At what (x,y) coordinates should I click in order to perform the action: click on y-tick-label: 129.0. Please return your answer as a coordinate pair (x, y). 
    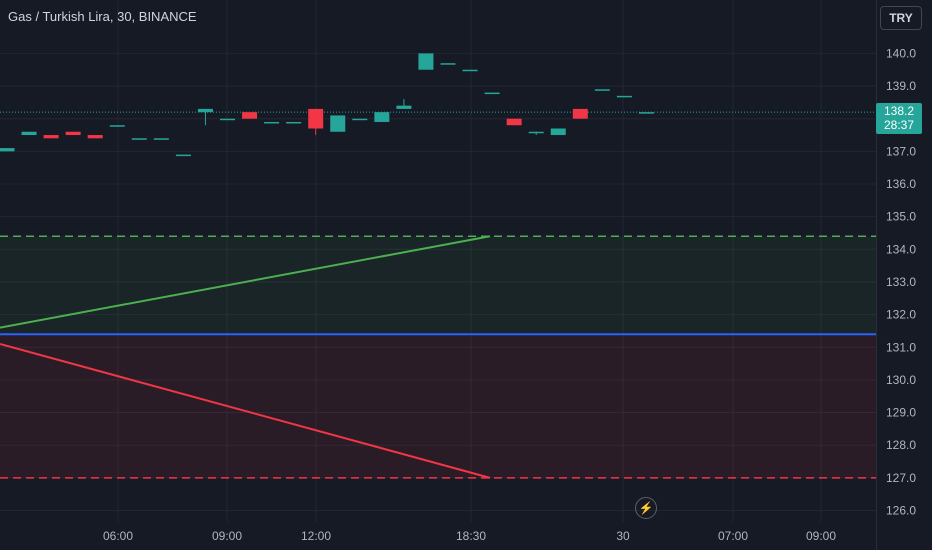
    Looking at the image, I should click on (901, 413).